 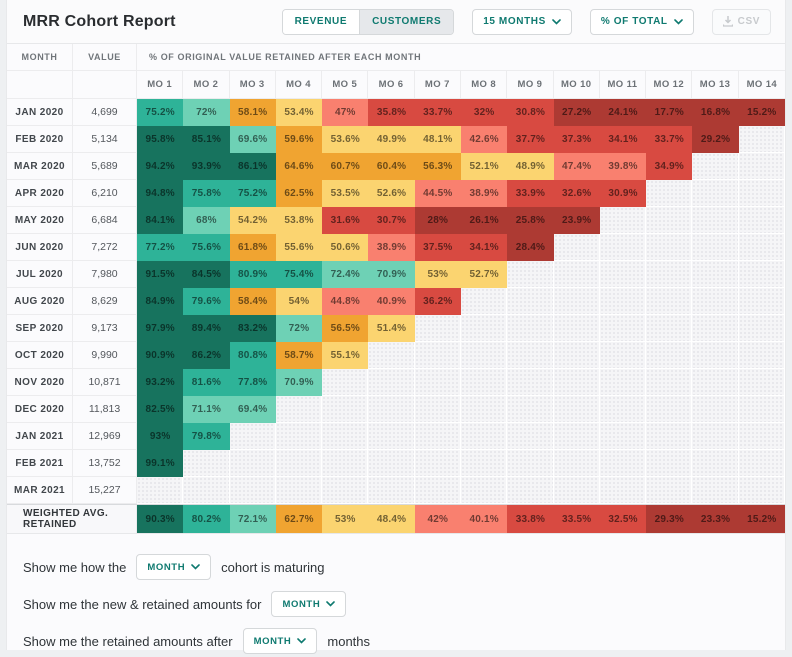 I want to click on retention-cell: 28.4%, so click(x=530, y=247).